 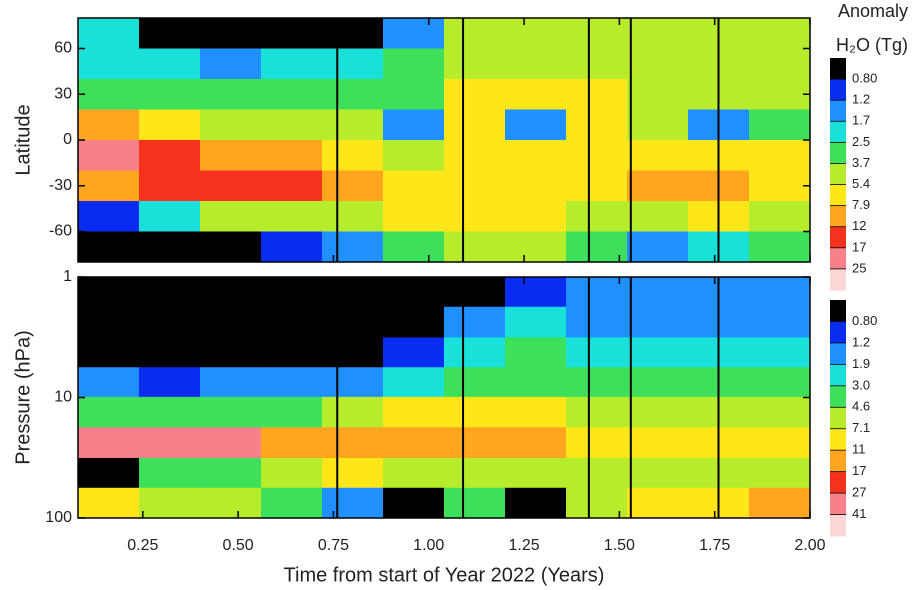 I want to click on colorbar-tick-label: 1.9, so click(x=861, y=363).